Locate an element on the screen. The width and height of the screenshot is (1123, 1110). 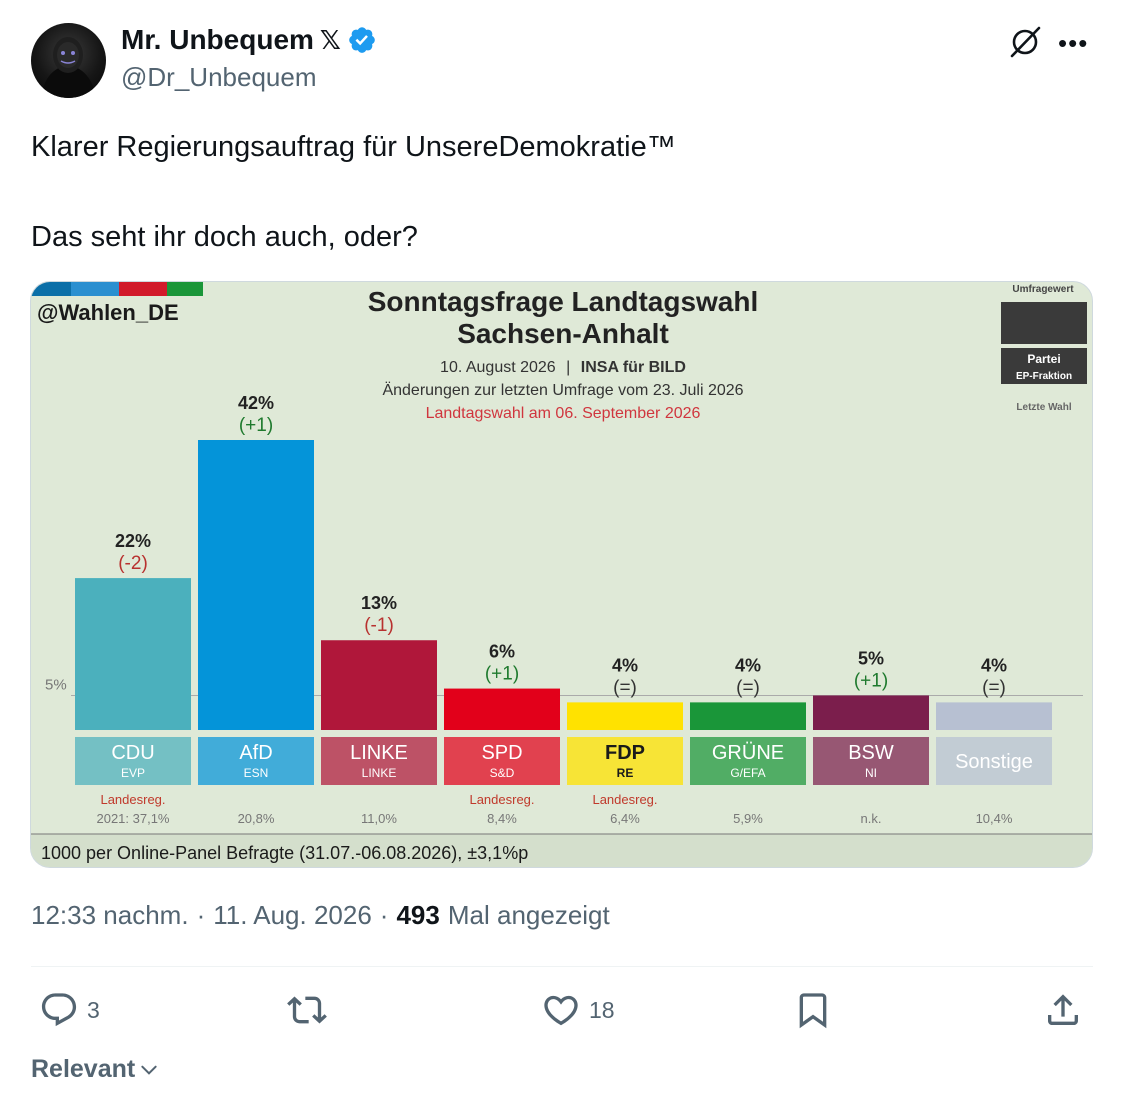
tweet-text-line-2: Das seht ihr doch auch, oder? is located at coordinates (224, 237).